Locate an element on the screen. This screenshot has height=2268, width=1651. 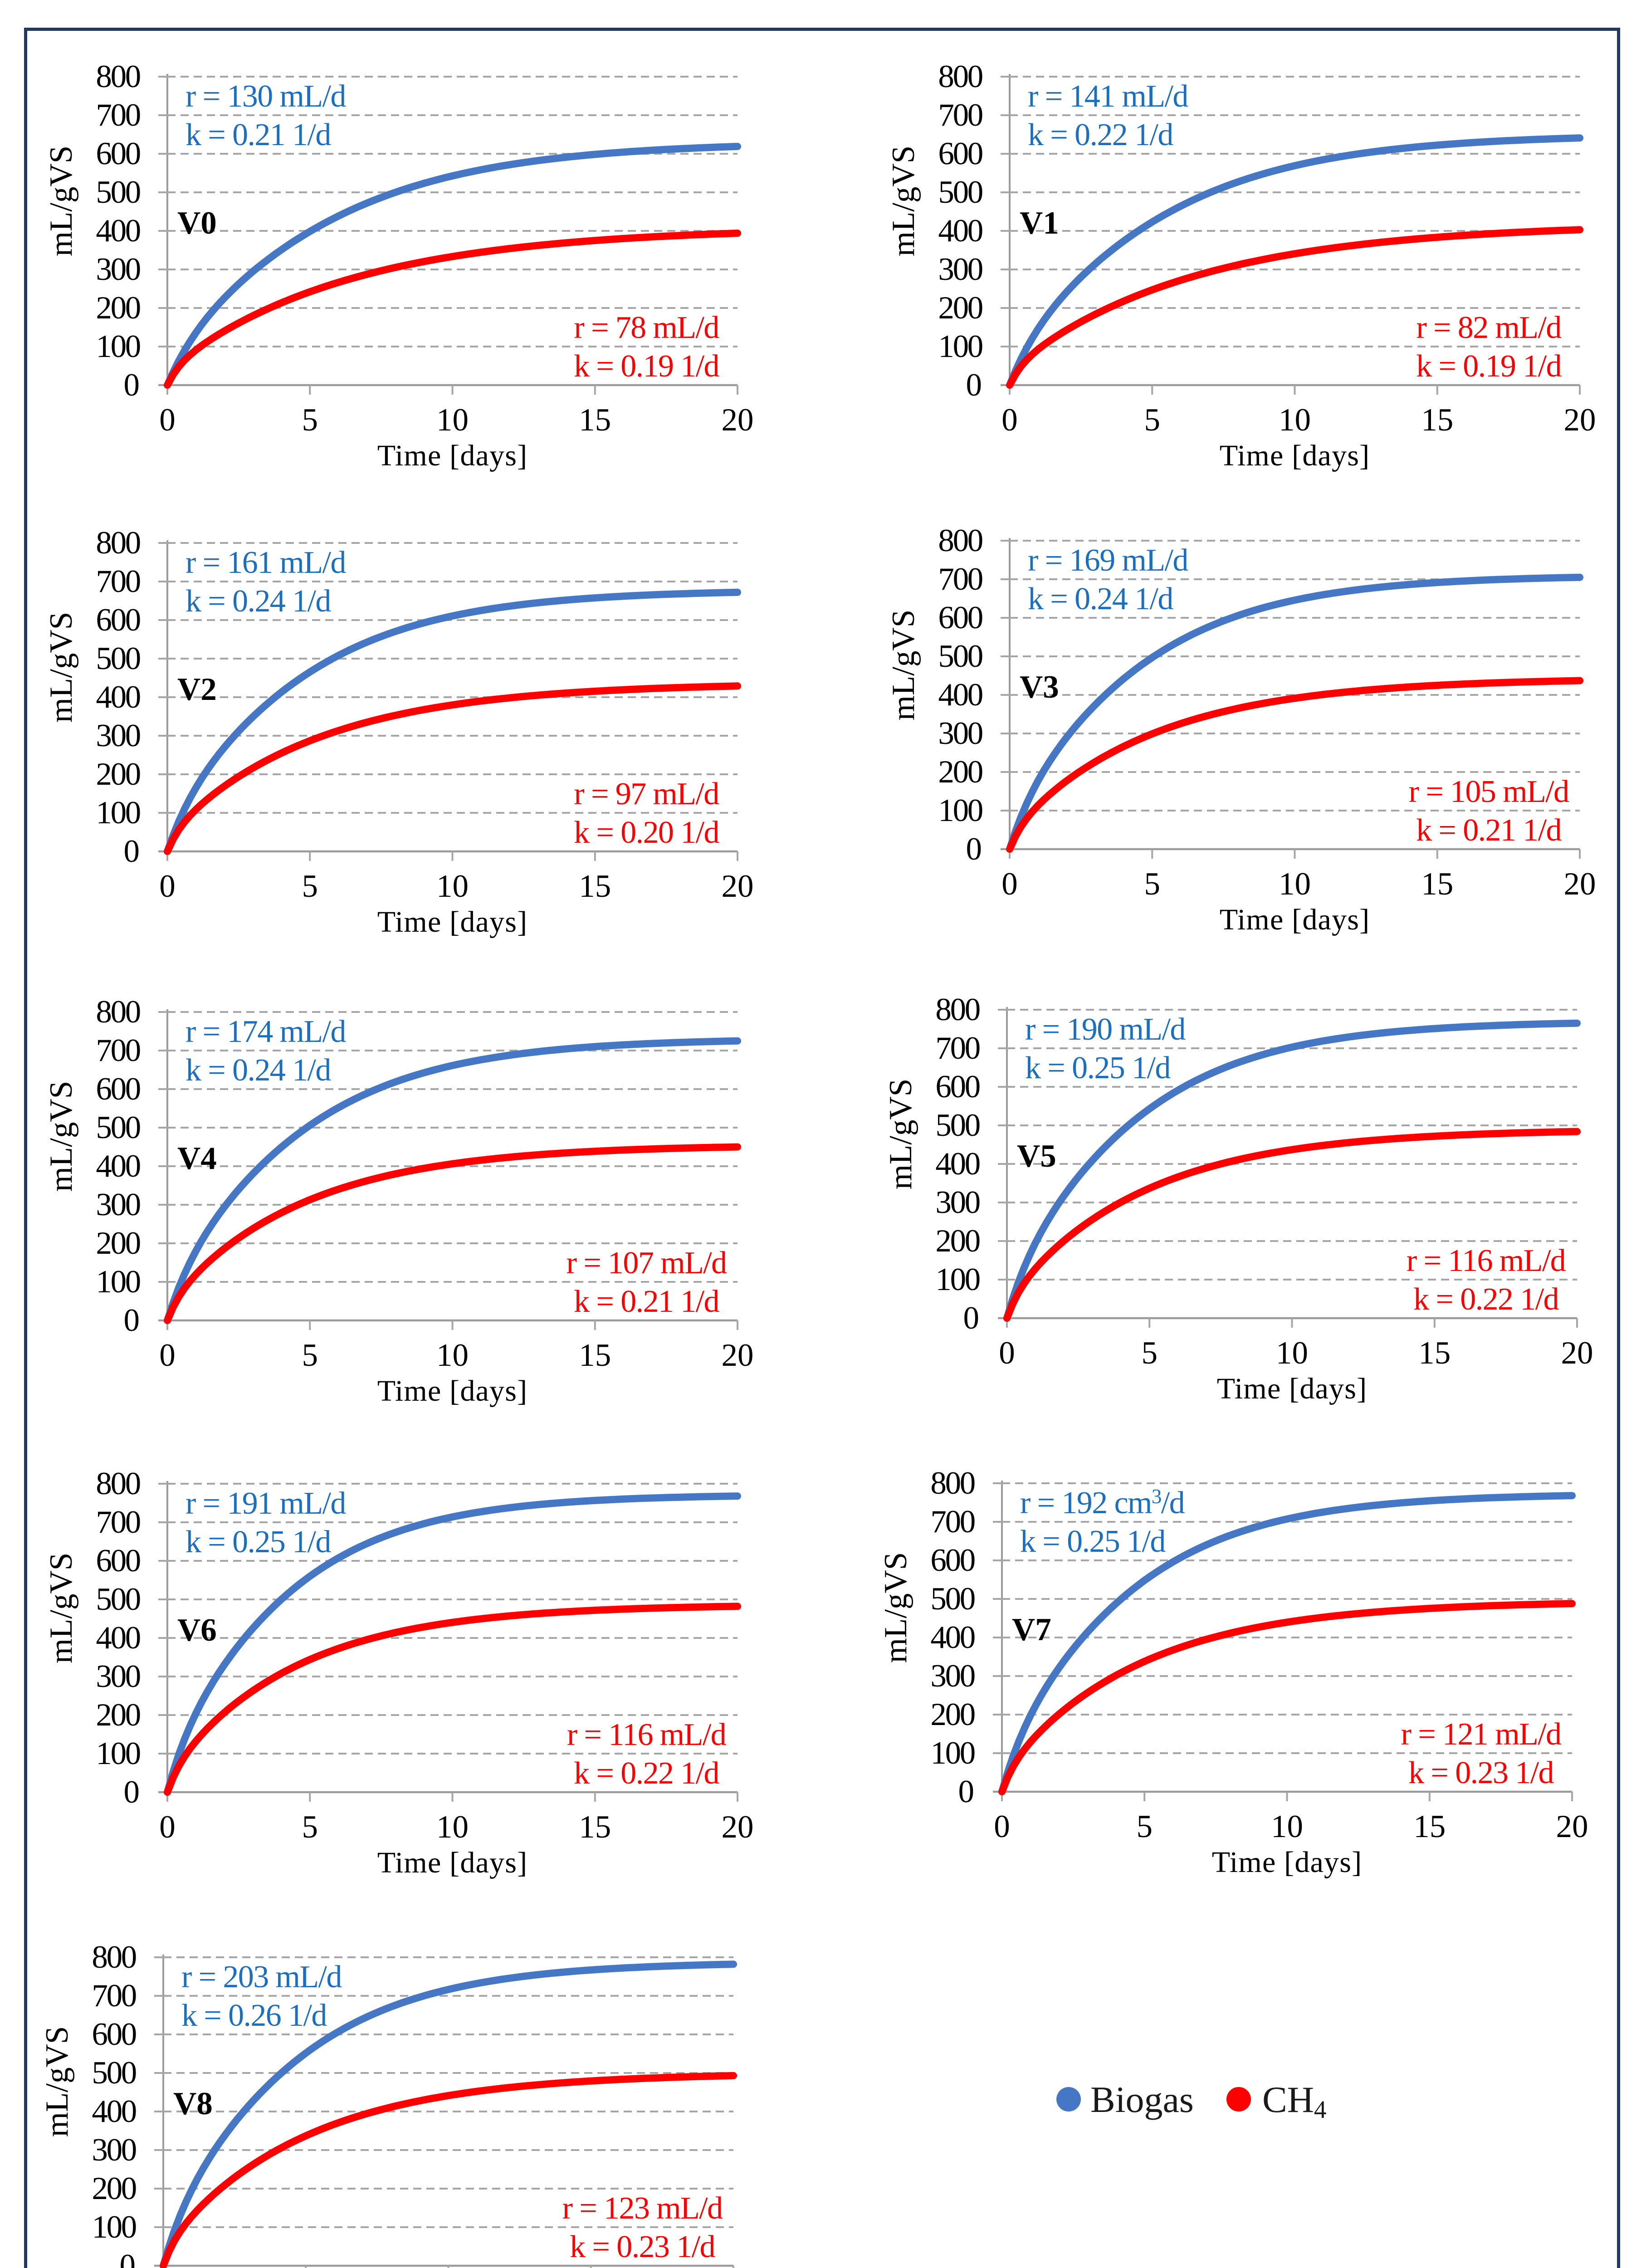
svg-text: r = 78 mL/d is located at coordinates (647, 327).